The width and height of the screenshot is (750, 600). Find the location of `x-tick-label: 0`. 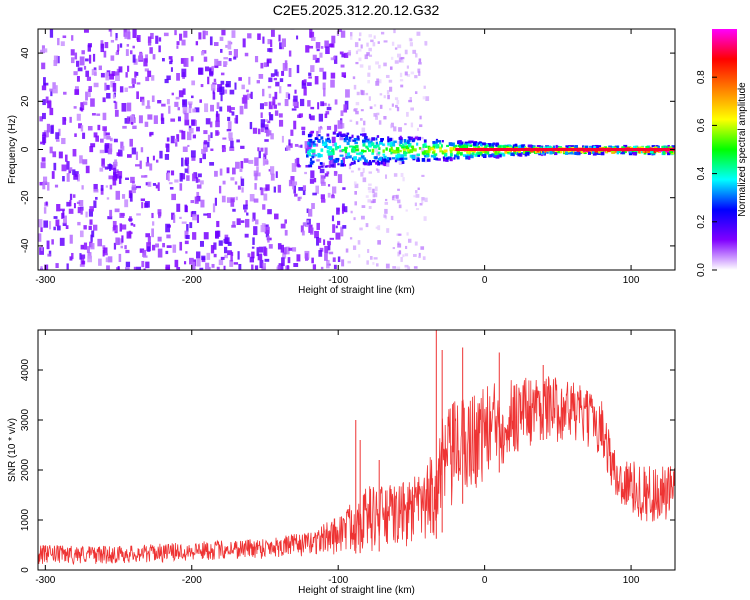

x-tick-label: 0 is located at coordinates (485, 280).